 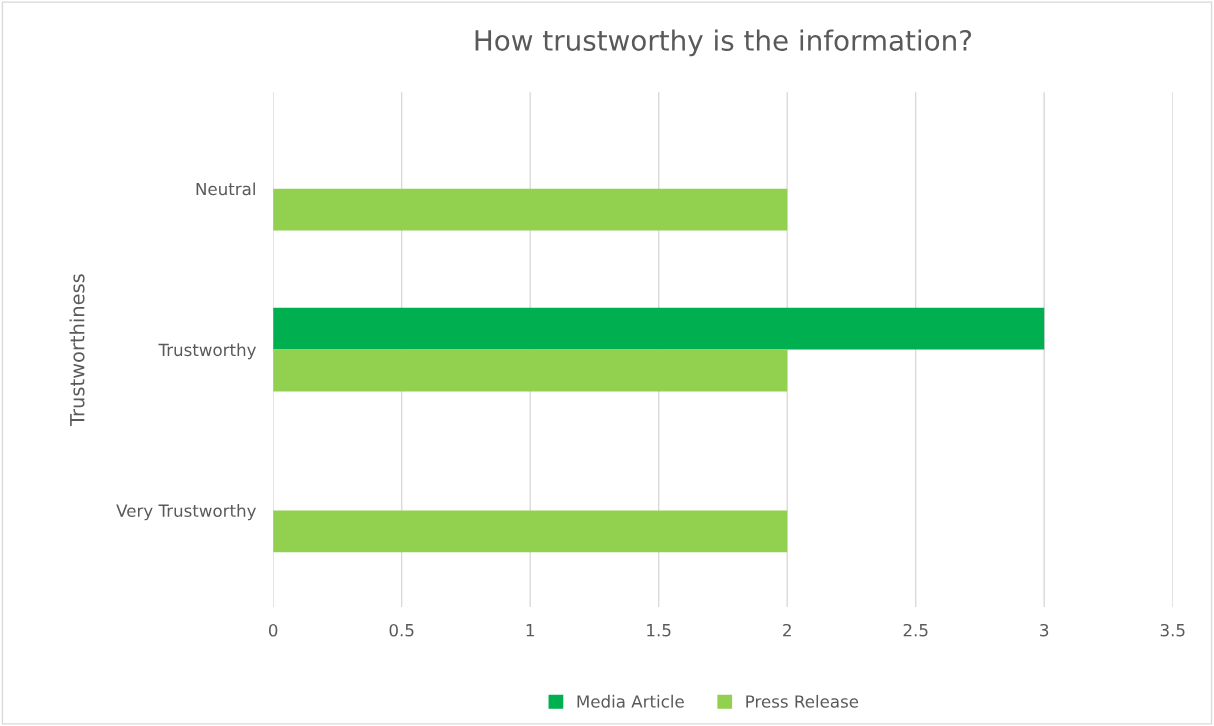 What do you see at coordinates (530, 630) in the screenshot?
I see `x-tick-label: 1` at bounding box center [530, 630].